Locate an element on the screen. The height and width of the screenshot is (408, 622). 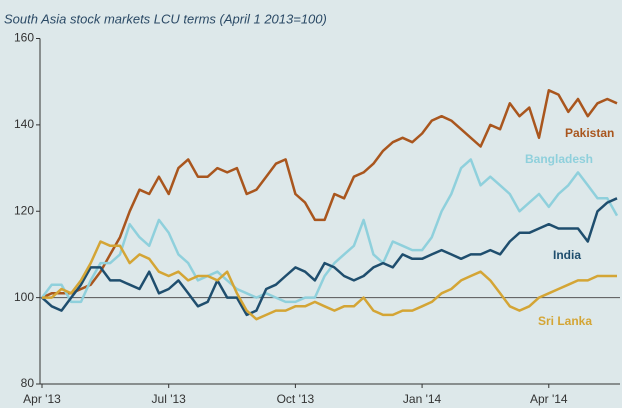
x-tick-label: Oct '13 is located at coordinates (296, 399).